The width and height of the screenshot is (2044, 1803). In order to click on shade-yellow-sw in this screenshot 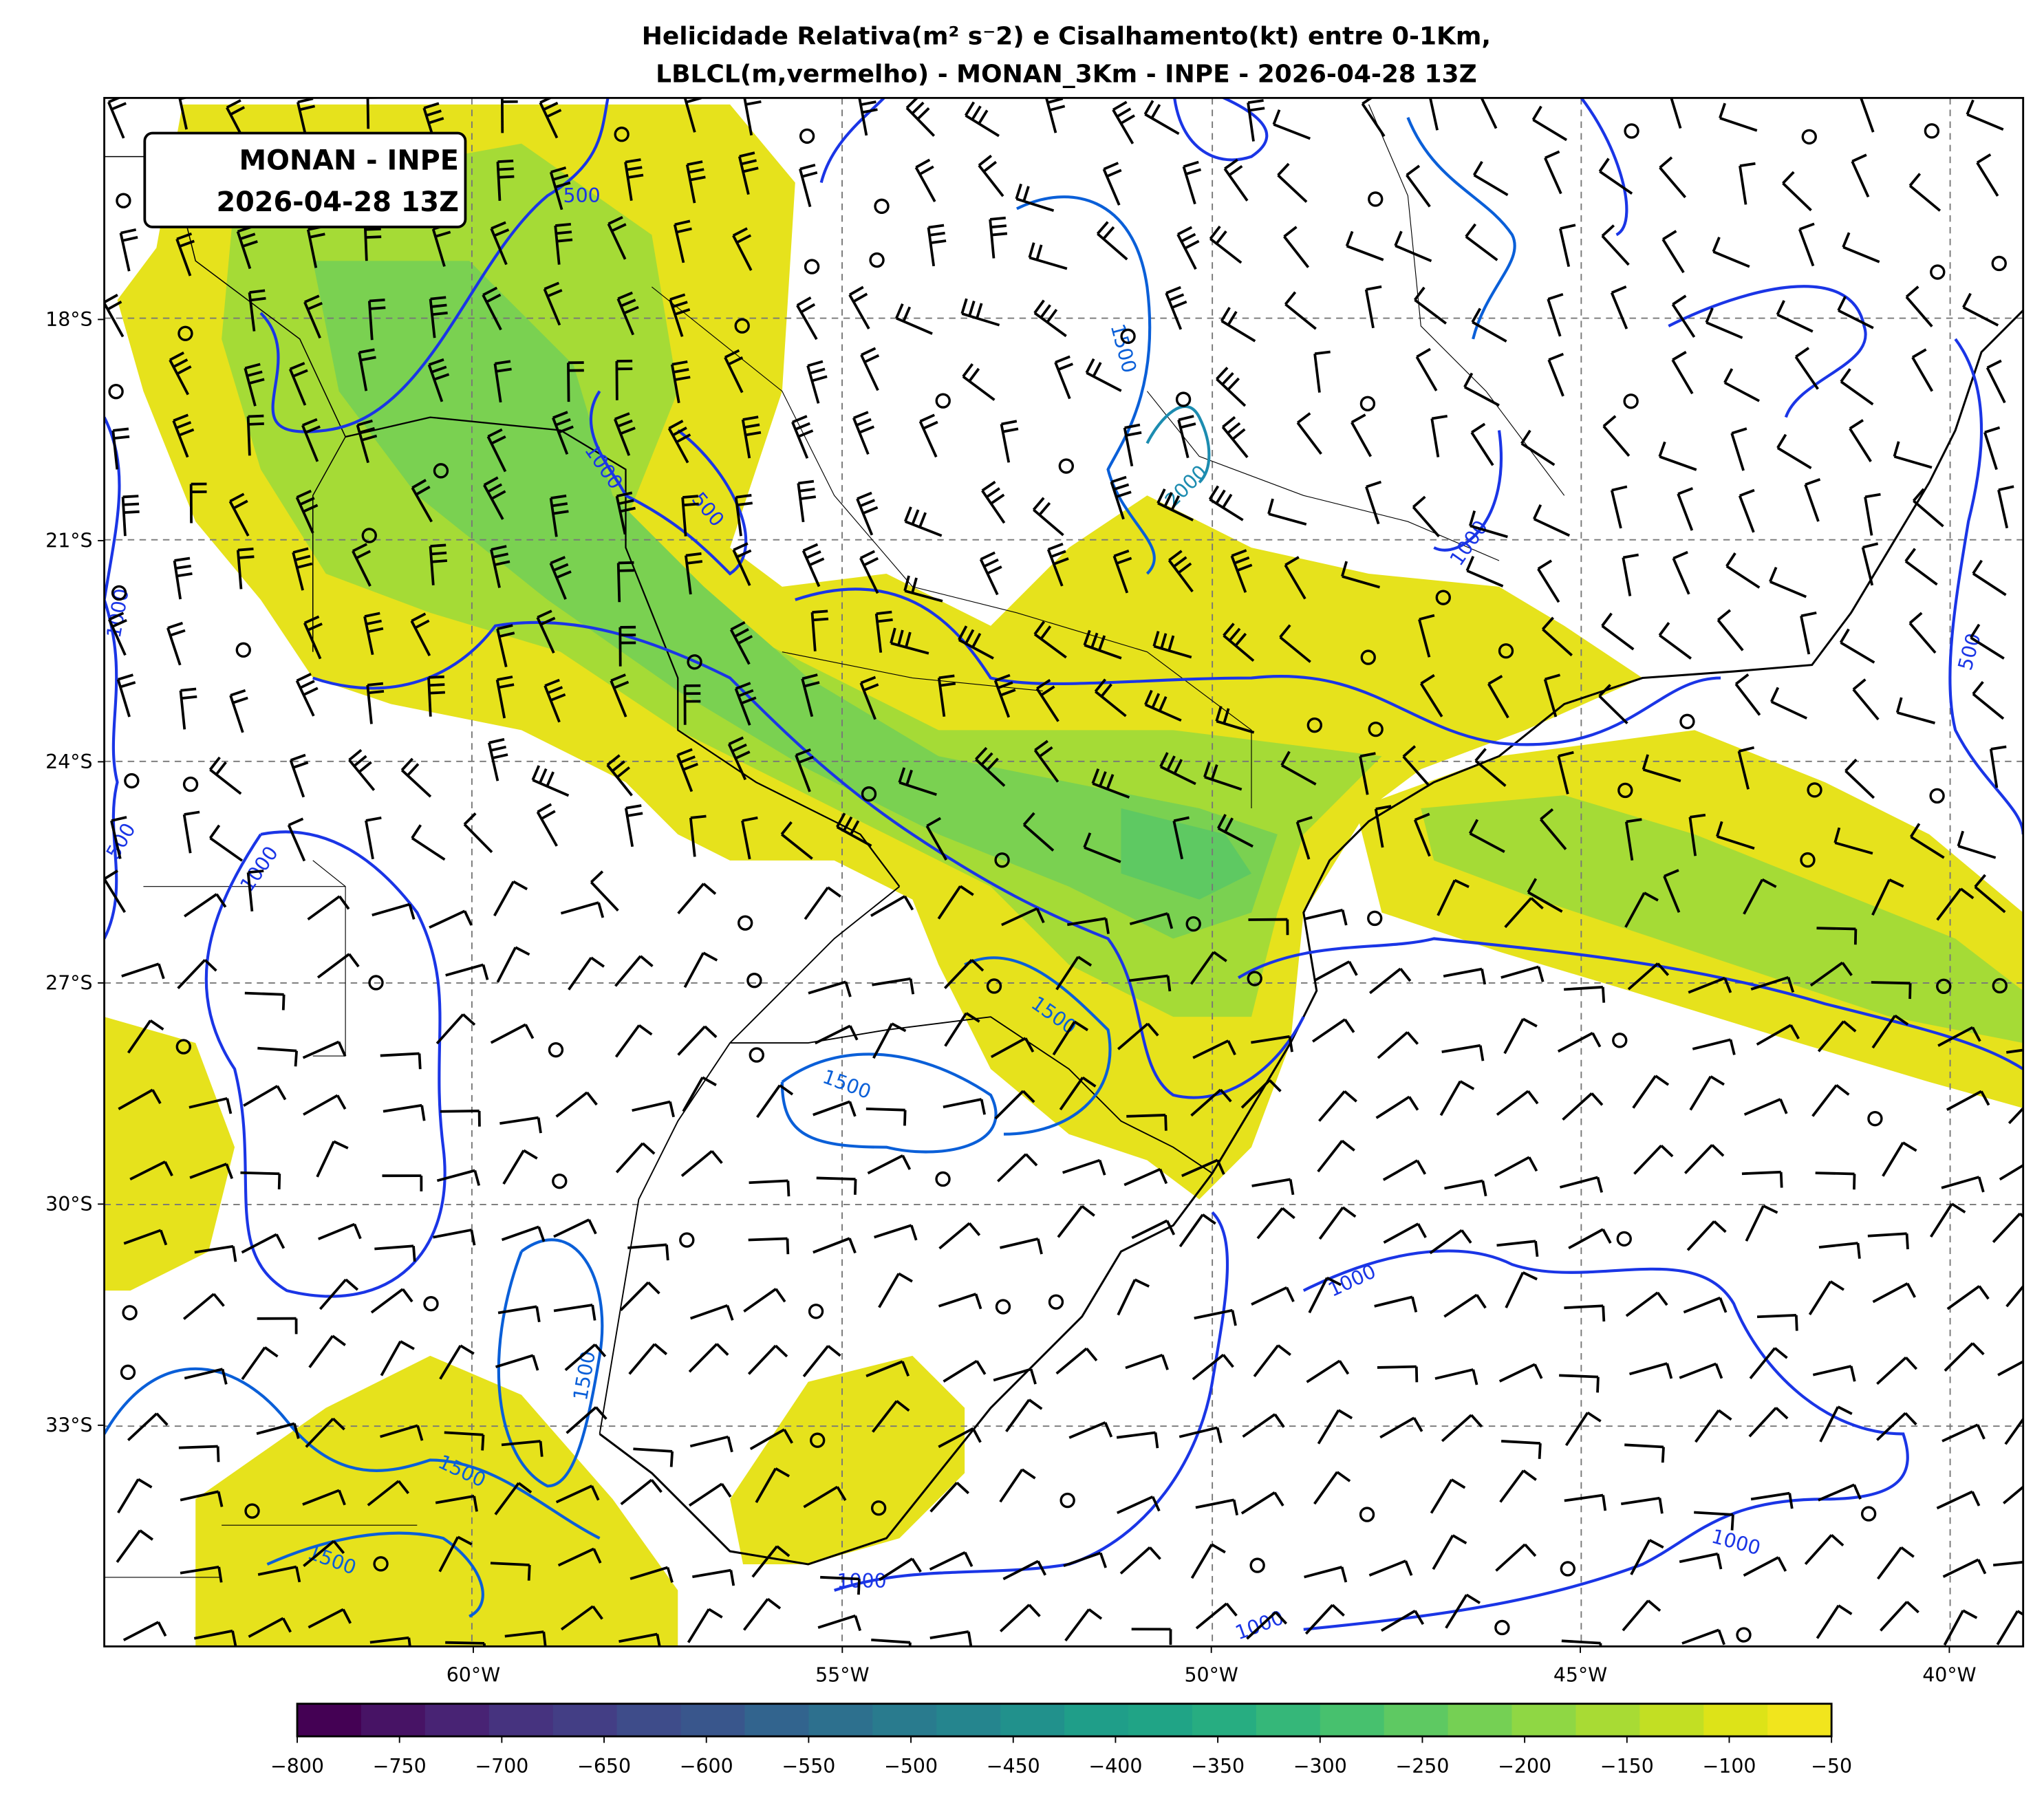, I will do `click(169, 1154)`.